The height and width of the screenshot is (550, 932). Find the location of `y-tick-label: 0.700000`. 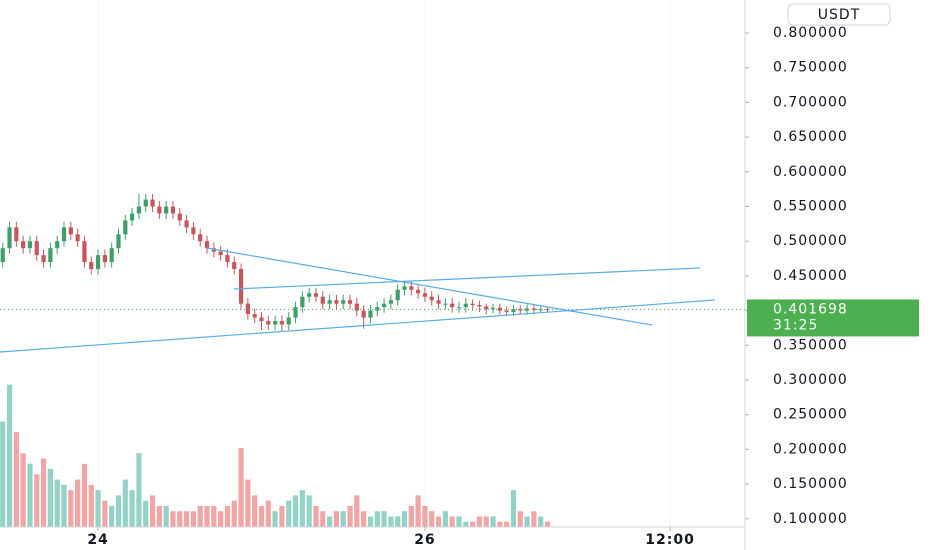

y-tick-label: 0.700000 is located at coordinates (810, 102).